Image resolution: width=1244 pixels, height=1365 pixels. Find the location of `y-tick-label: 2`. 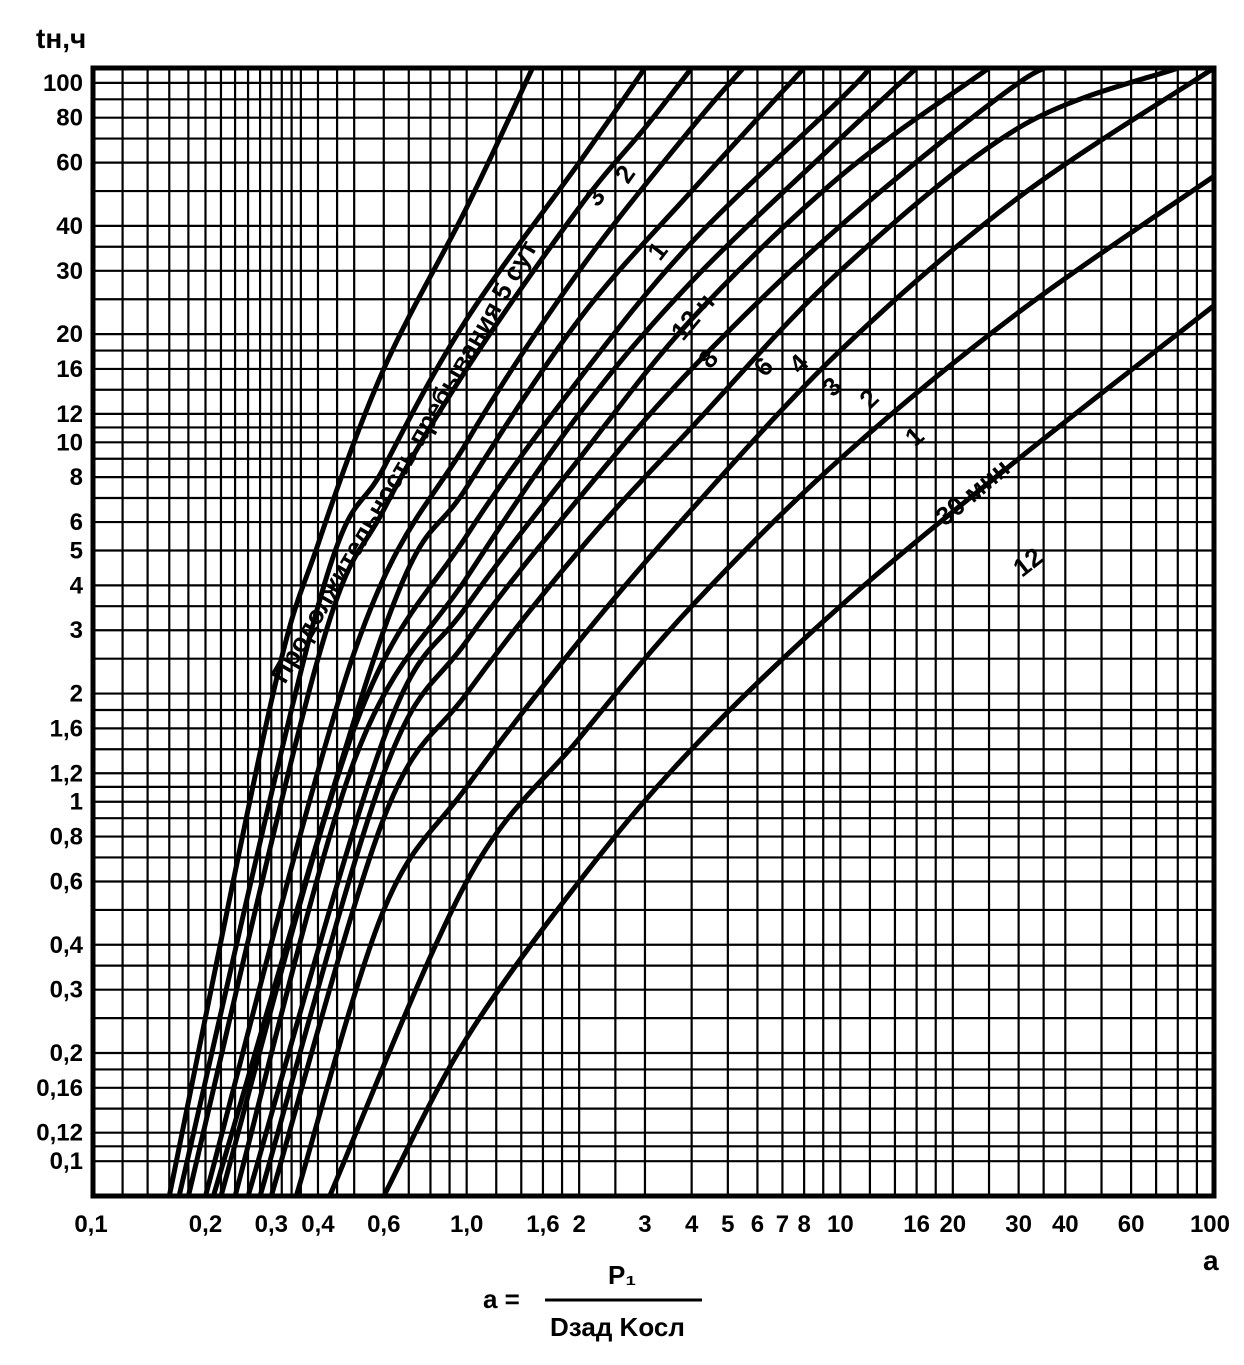

y-tick-label: 2 is located at coordinates (76, 694).